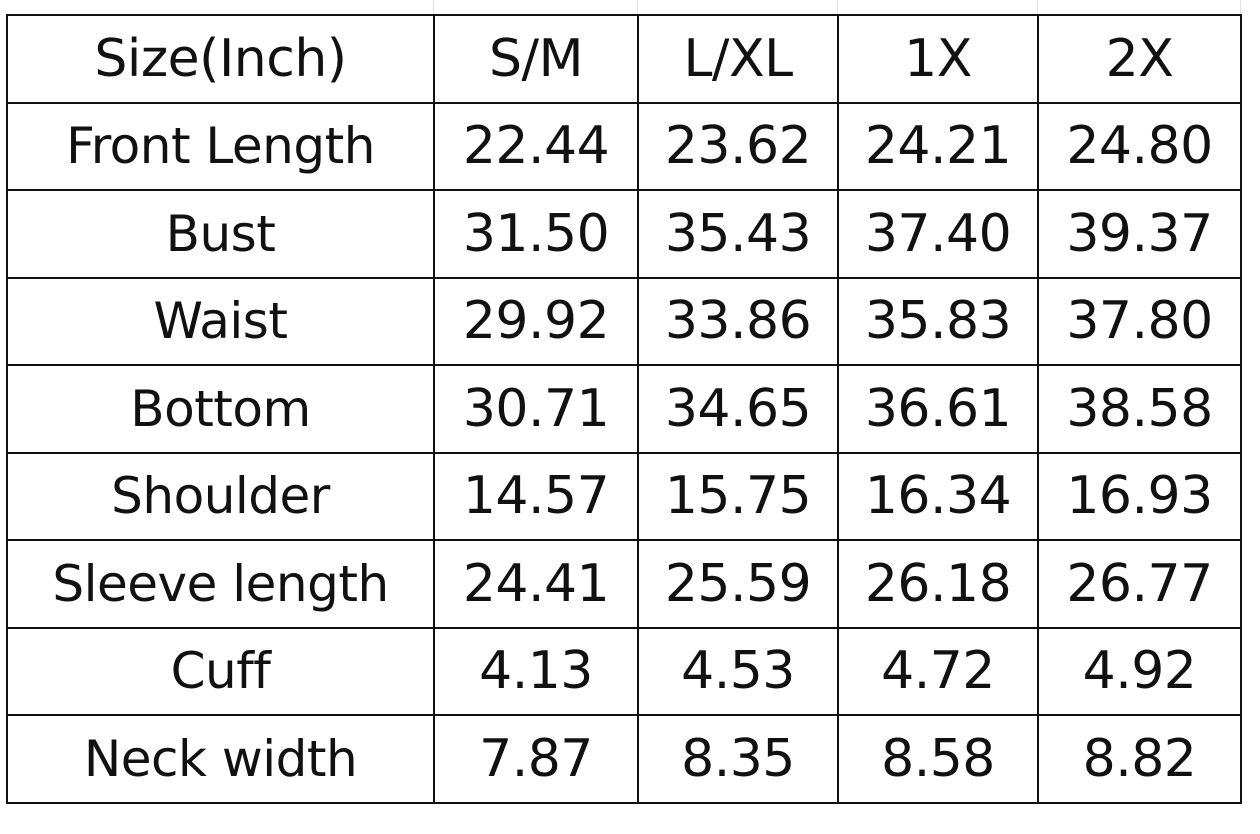  What do you see at coordinates (630, 7) in the screenshot?
I see `spreadsheet-gridlines` at bounding box center [630, 7].